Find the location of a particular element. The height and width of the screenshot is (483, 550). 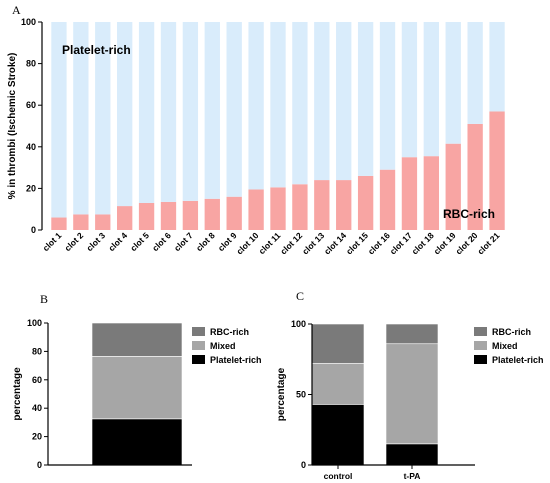

x-tick-clot-8: clot 8 is located at coordinates (205, 241).